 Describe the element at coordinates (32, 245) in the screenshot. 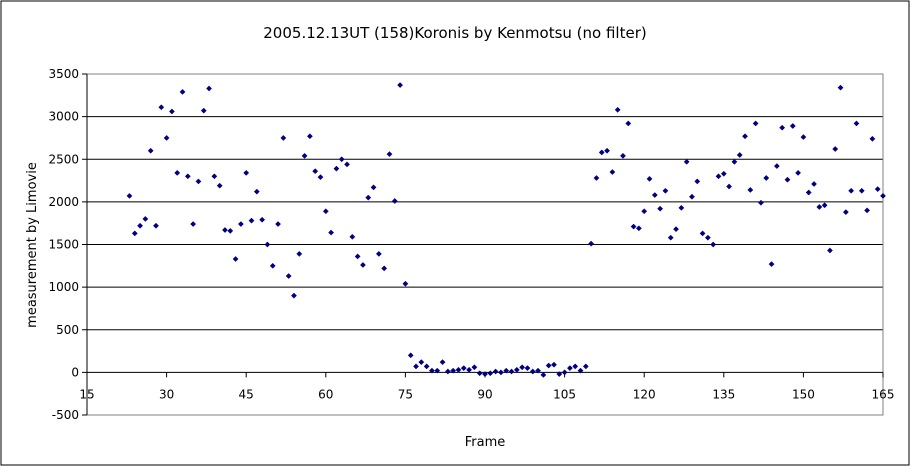

I see `y-axis-label: measurement by Limovie` at that location.